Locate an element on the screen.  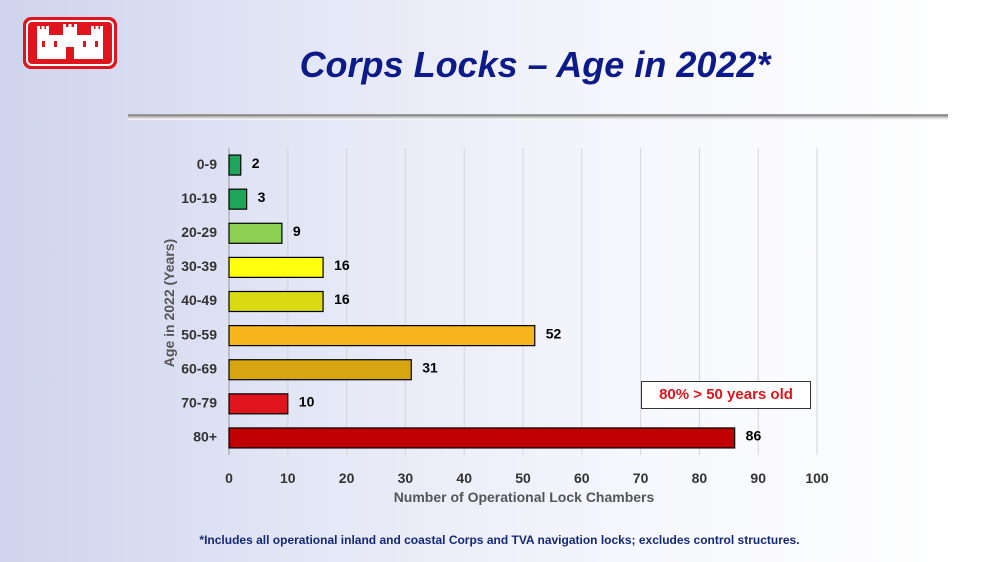
x-tick-label: 10 is located at coordinates (288, 478).